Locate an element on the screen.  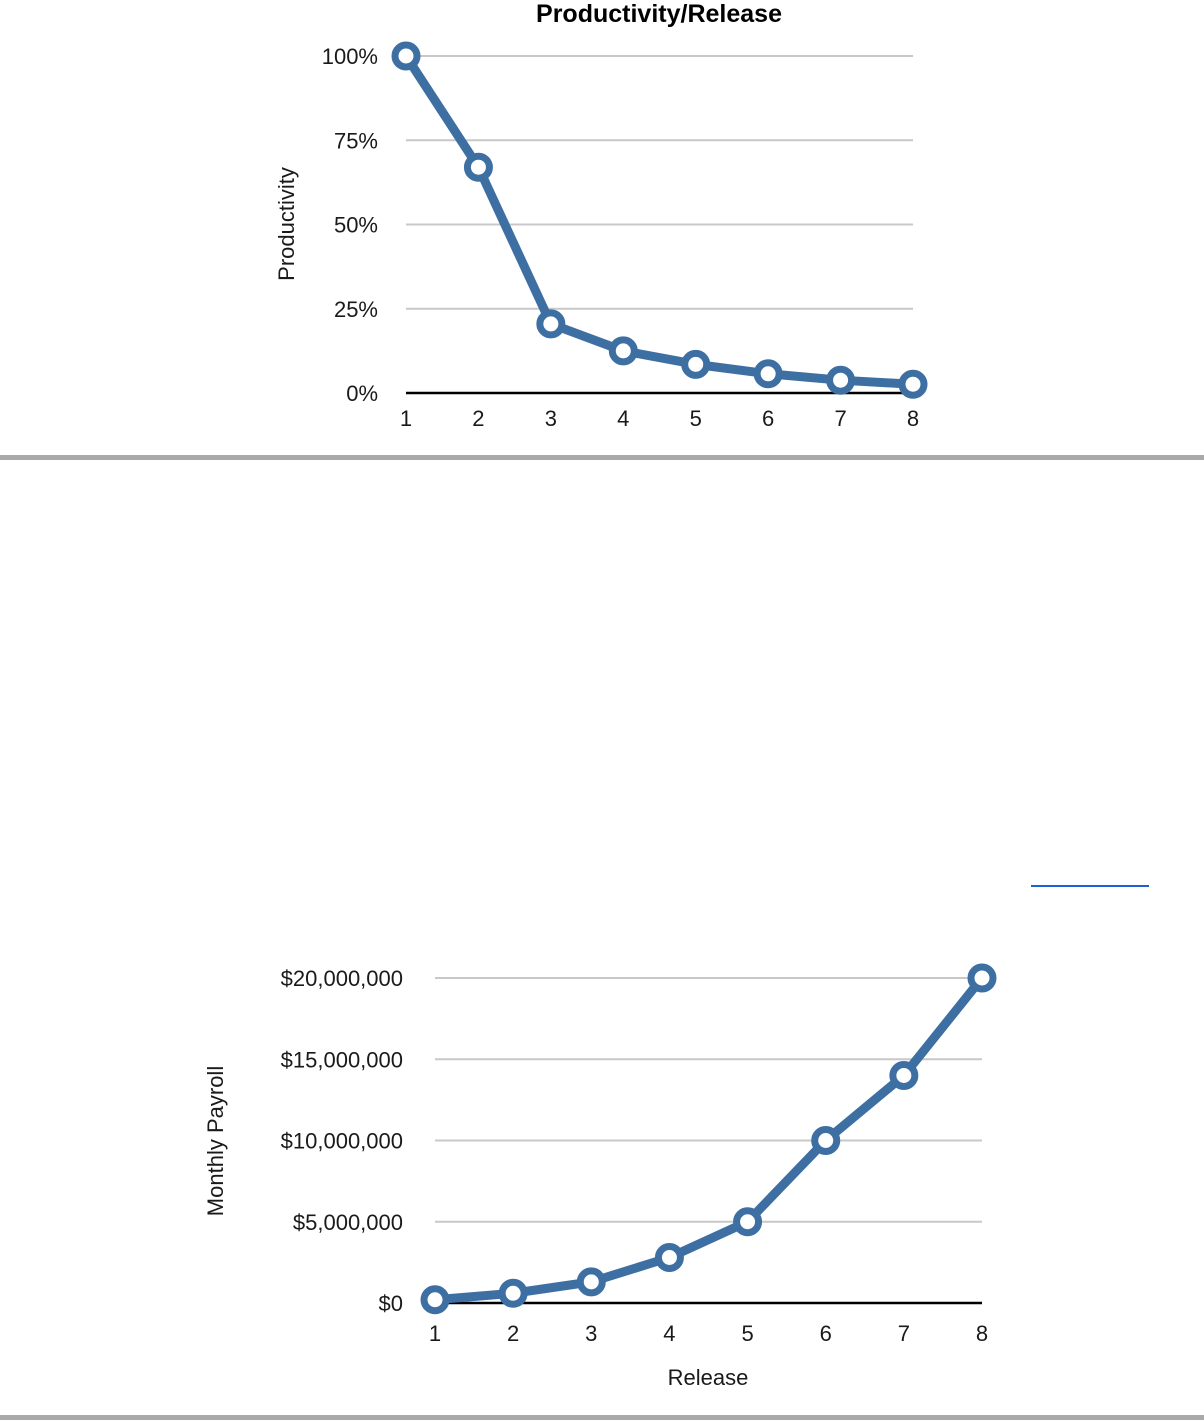
y-tick-label: $5,000,000 is located at coordinates (348, 1222).